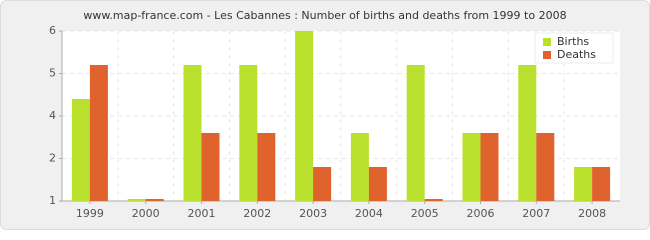 The height and width of the screenshot is (240, 650). I want to click on x-tick-label: 2003, so click(313, 213).